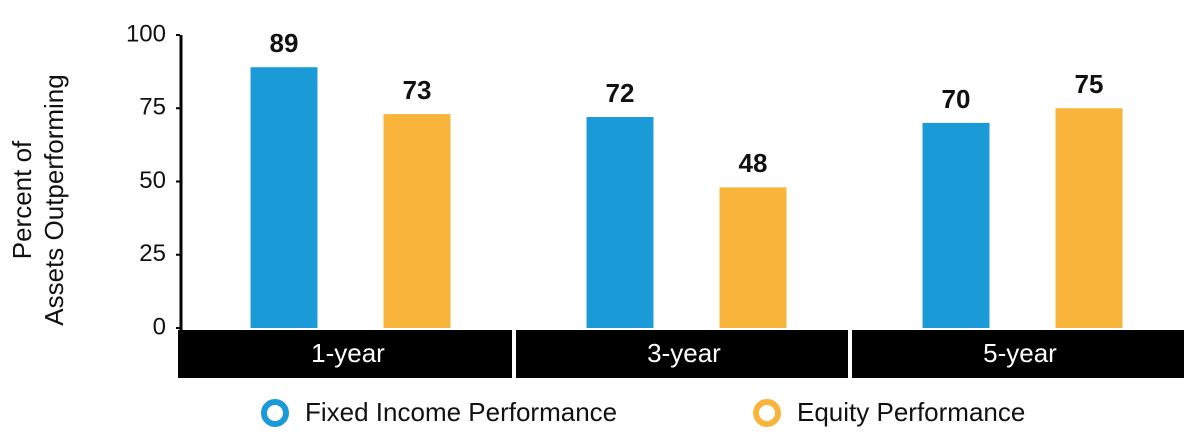  What do you see at coordinates (152, 180) in the screenshot?
I see `y-tick-label: 50` at bounding box center [152, 180].